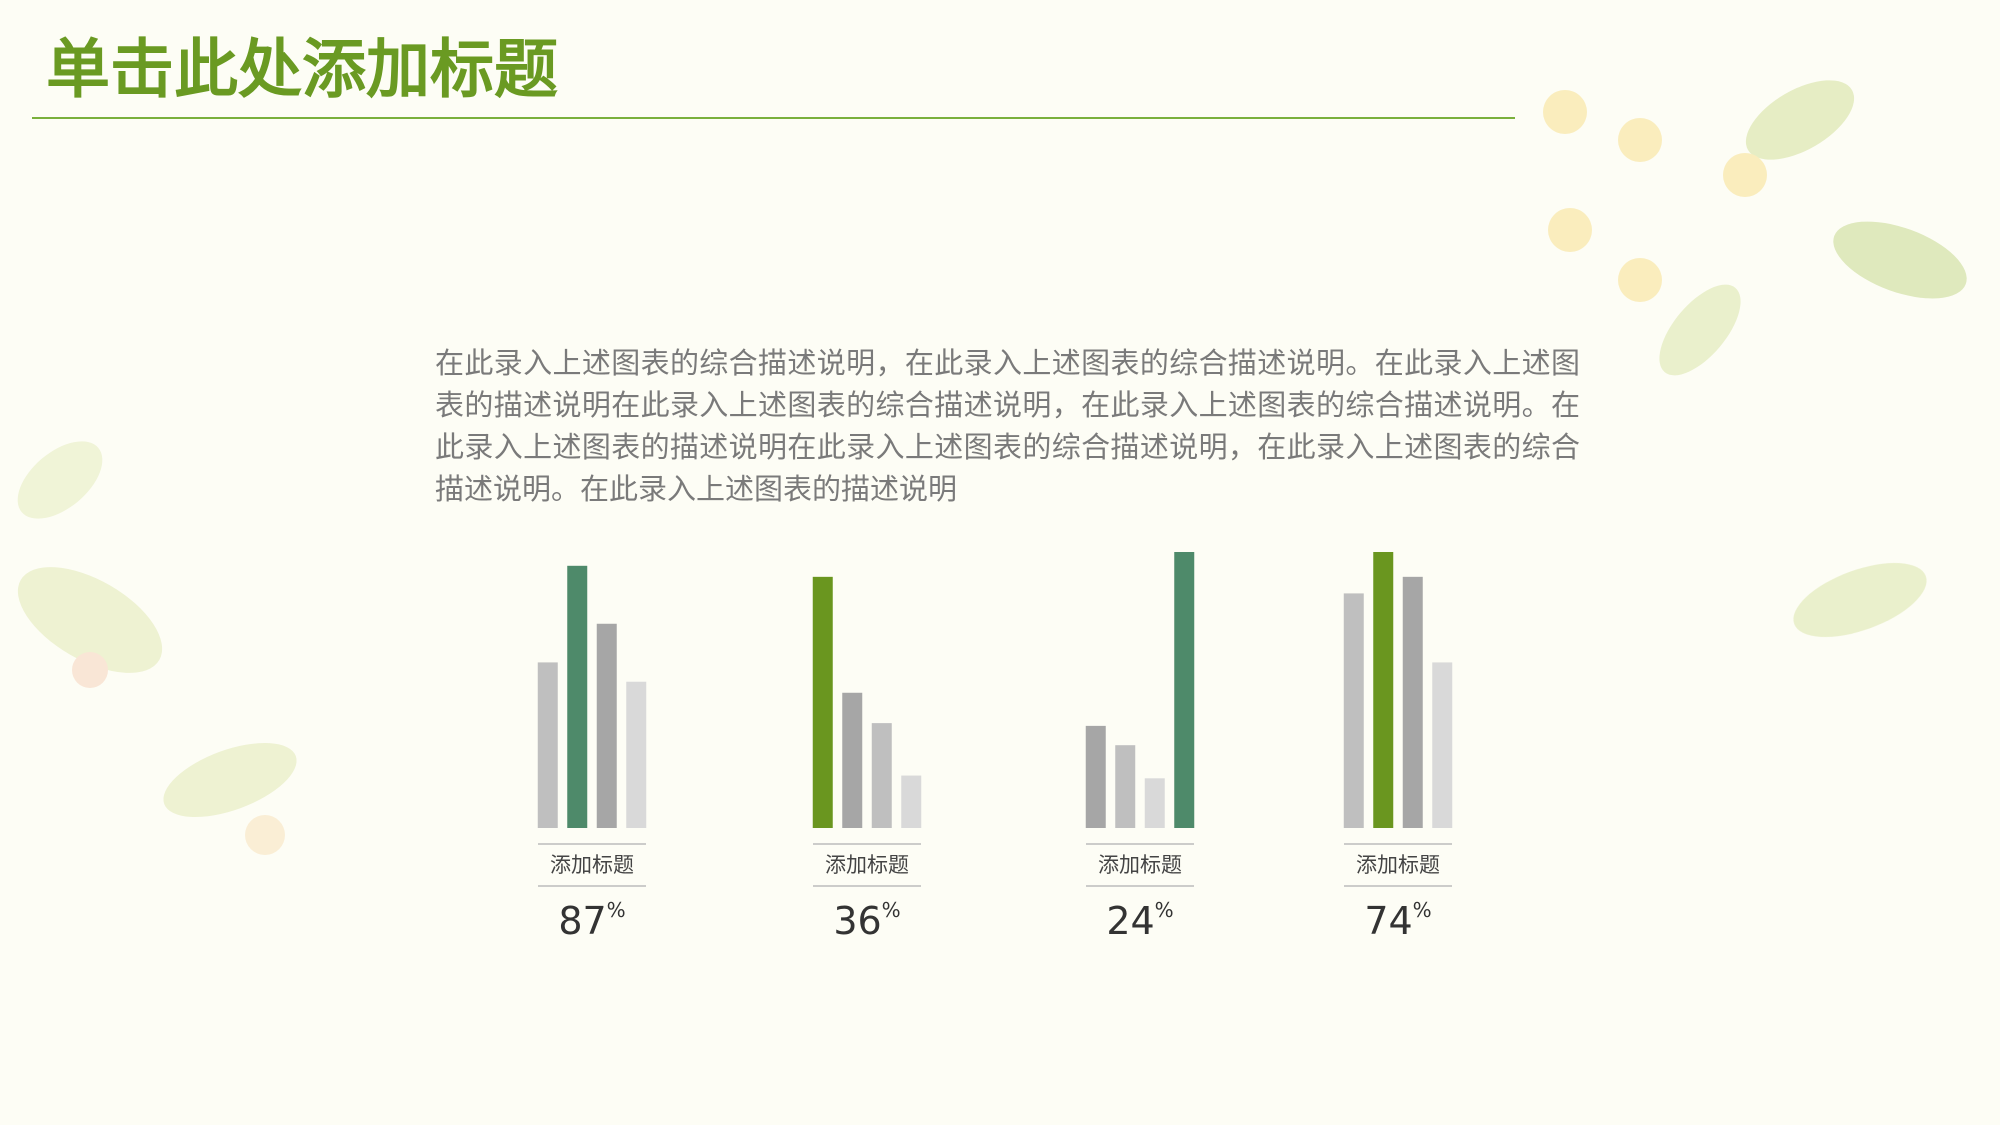 The height and width of the screenshot is (1125, 2000). What do you see at coordinates (857, 921) in the screenshot?
I see `percent-number: 36` at bounding box center [857, 921].